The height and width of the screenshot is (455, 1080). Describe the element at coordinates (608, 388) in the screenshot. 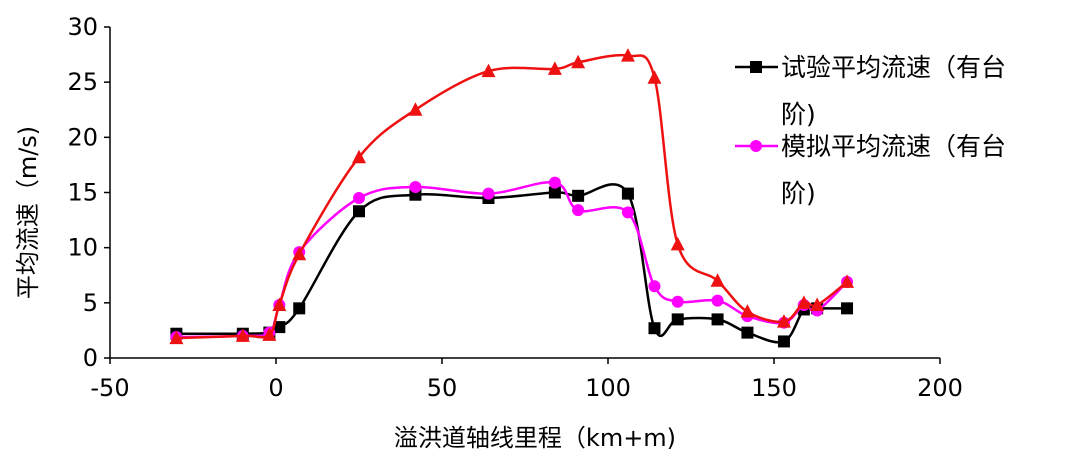

I see `x-tick-label: 100` at that location.